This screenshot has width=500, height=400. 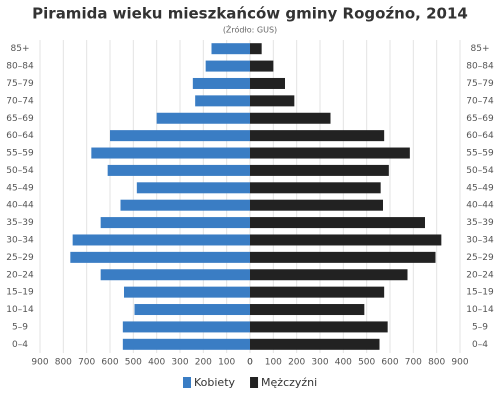 I want to click on legend-label: Mężczyźni, so click(x=289, y=382).